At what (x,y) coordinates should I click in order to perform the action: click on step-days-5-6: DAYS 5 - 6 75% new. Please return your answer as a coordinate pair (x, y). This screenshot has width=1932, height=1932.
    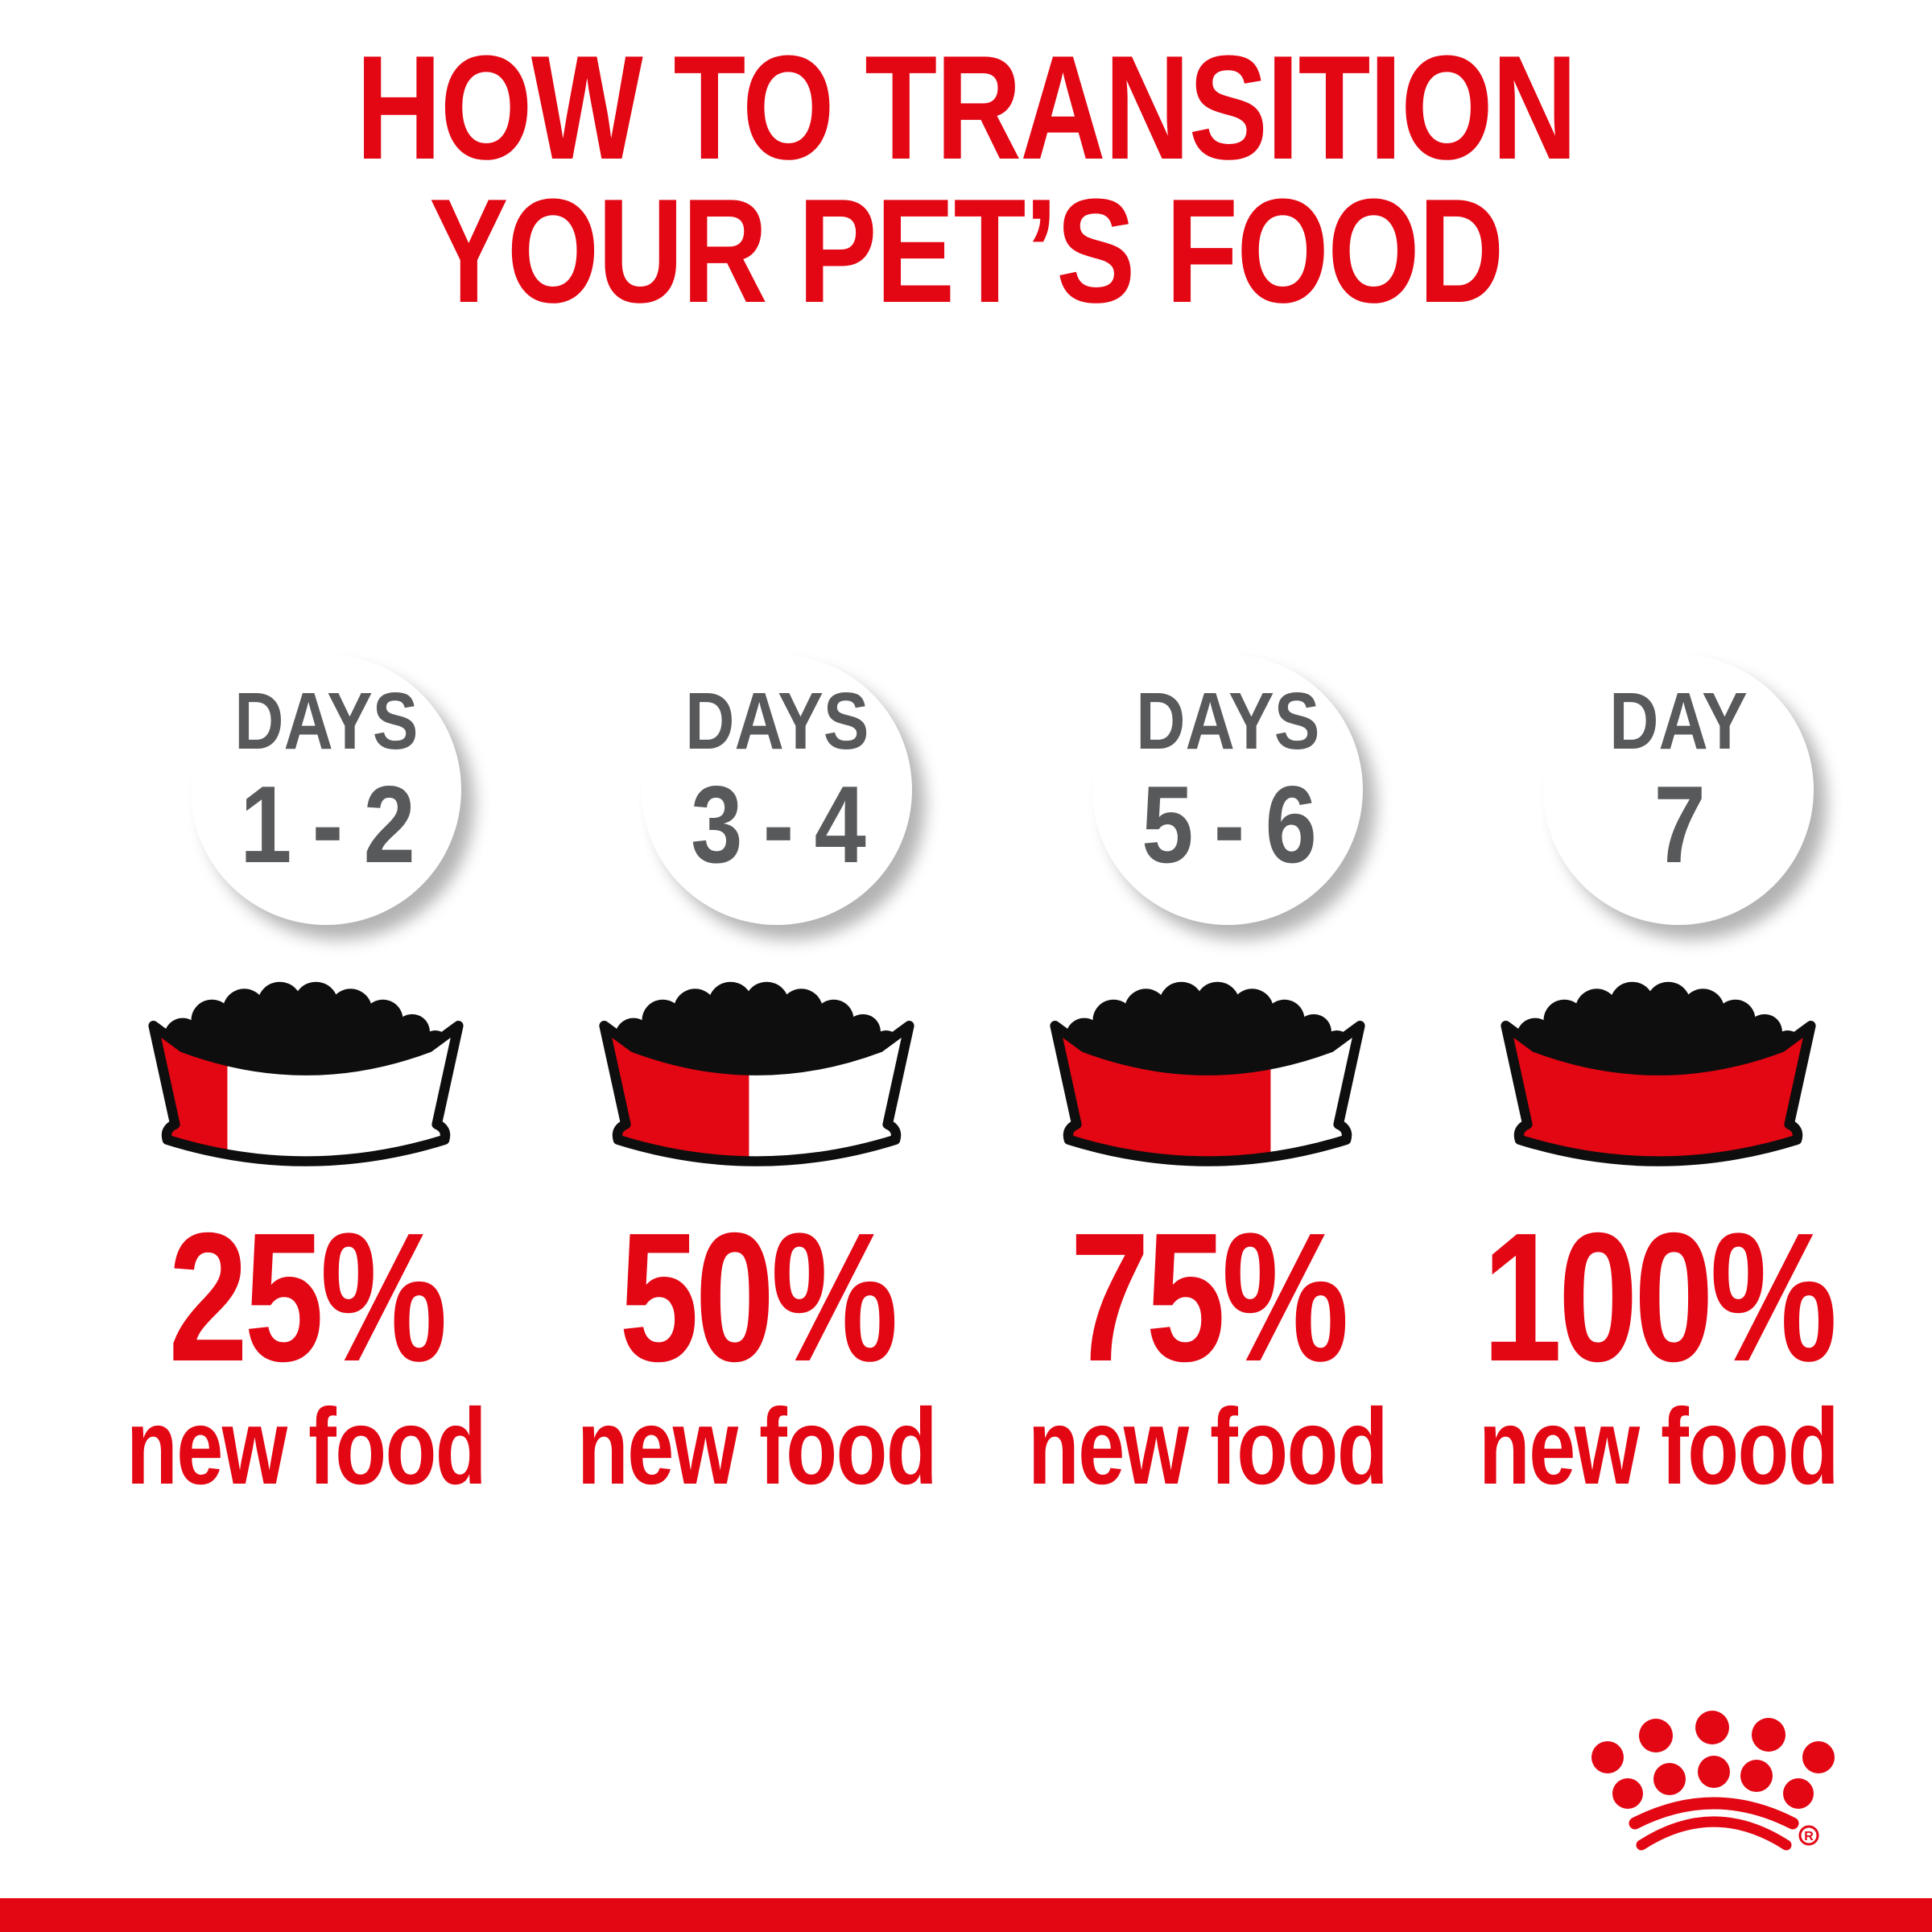
    Looking at the image, I should click on (1207, 1077).